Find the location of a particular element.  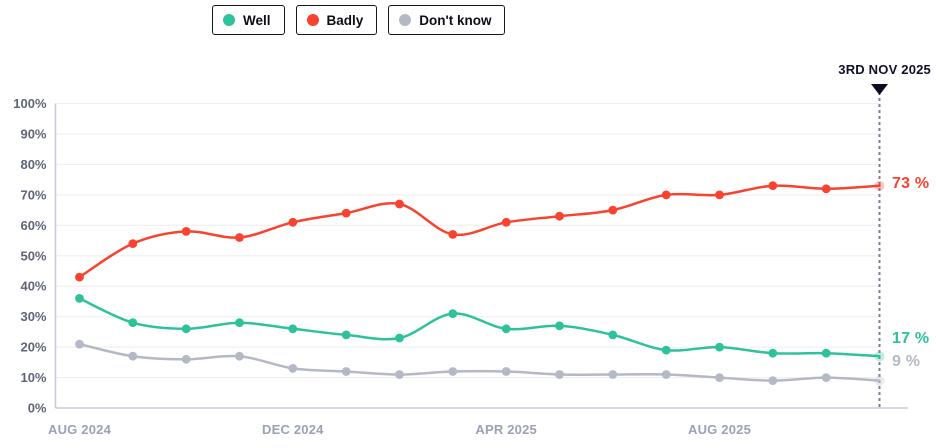

end-label-well: 17 % is located at coordinates (911, 338).